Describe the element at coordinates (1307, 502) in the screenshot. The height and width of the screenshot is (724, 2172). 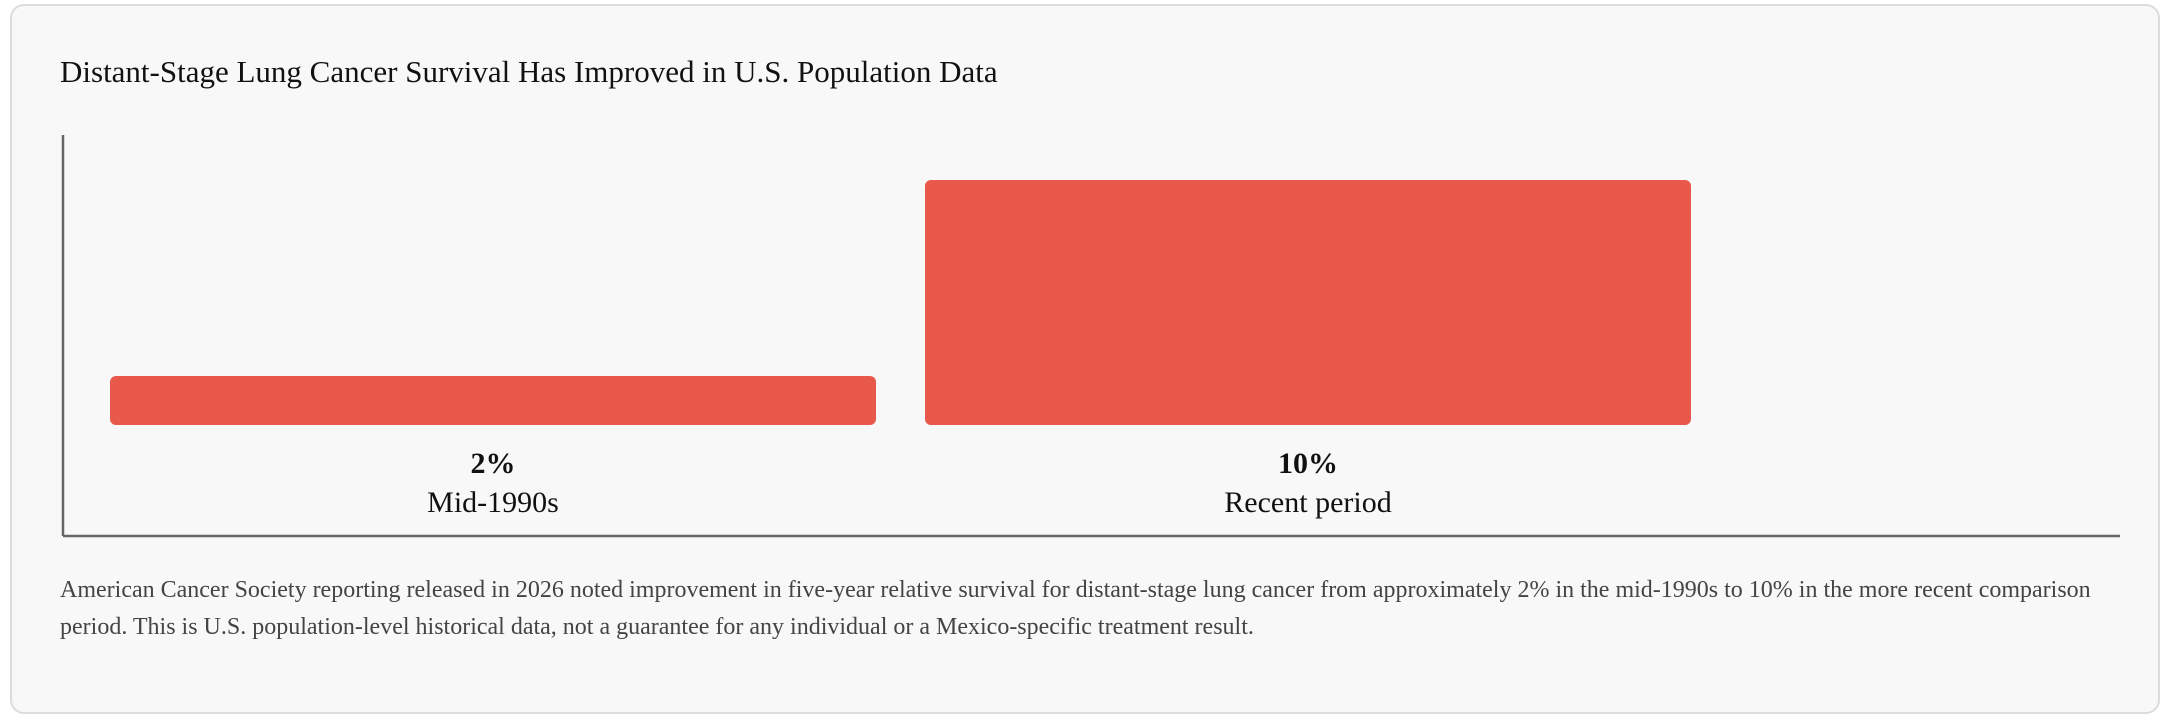
I see `category-label-1: Recent period` at that location.